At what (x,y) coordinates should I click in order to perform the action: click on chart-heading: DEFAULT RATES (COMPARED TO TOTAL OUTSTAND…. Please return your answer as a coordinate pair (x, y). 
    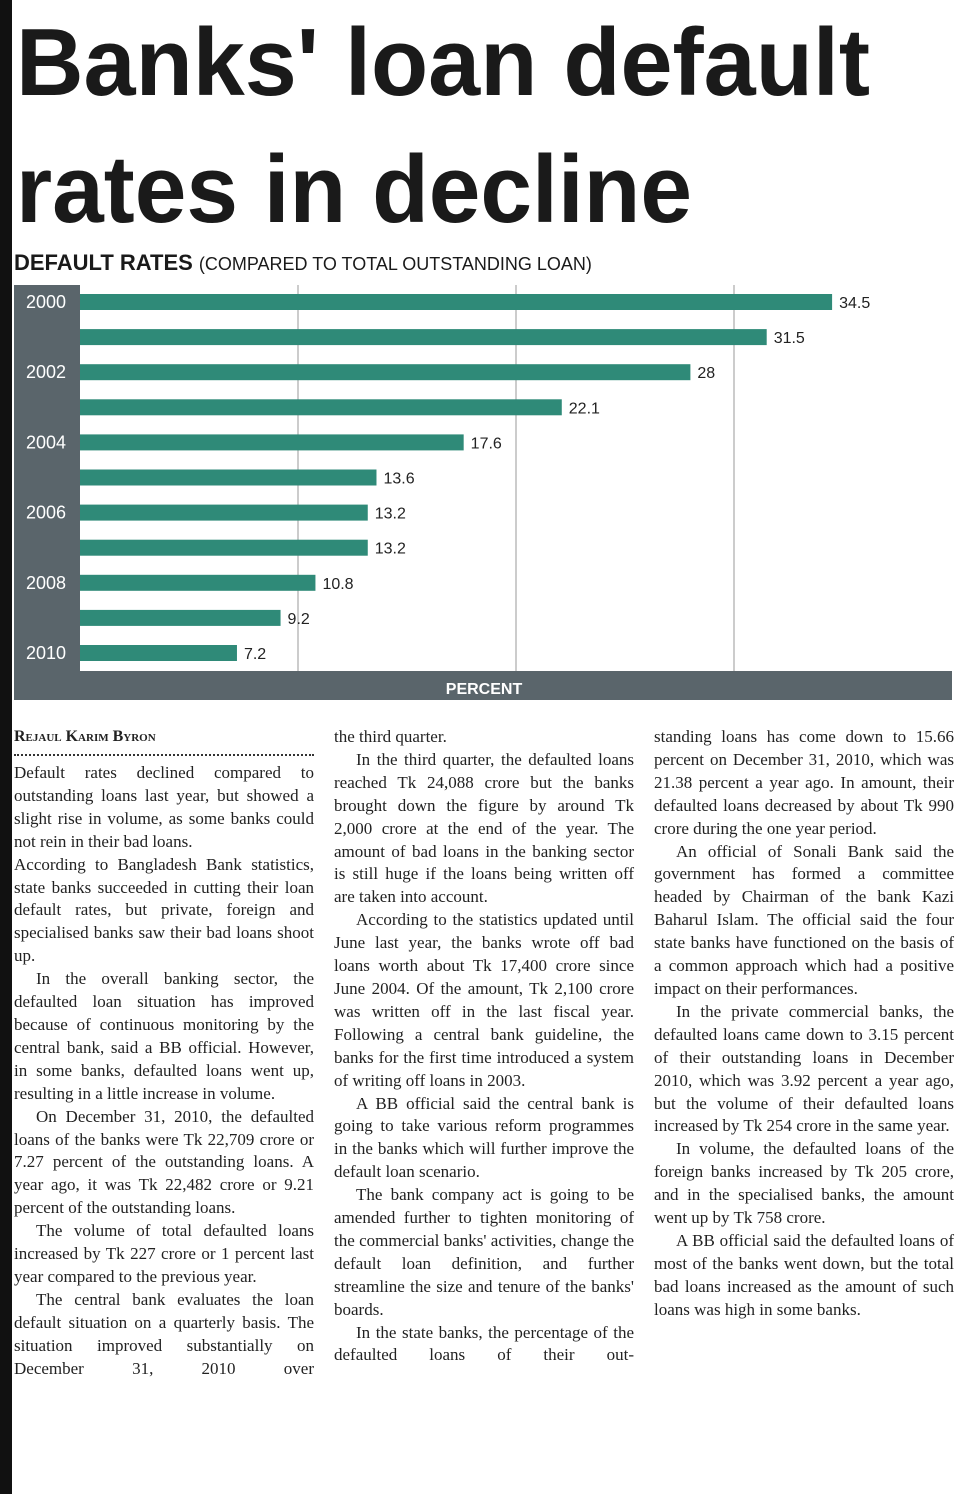
    Looking at the image, I should click on (303, 262).